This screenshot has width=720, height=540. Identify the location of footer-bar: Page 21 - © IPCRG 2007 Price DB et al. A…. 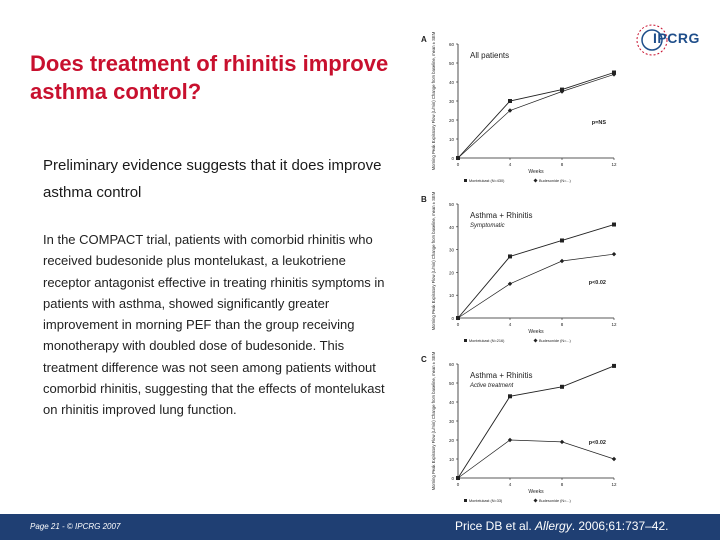
(360, 527).